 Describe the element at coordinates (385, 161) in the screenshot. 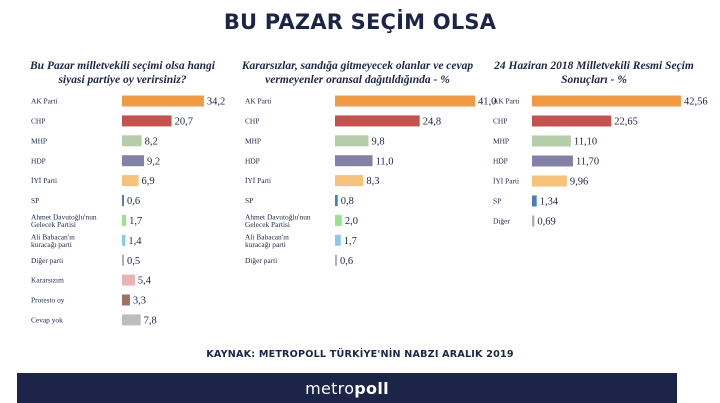

I see `value-label: 11,0` at that location.